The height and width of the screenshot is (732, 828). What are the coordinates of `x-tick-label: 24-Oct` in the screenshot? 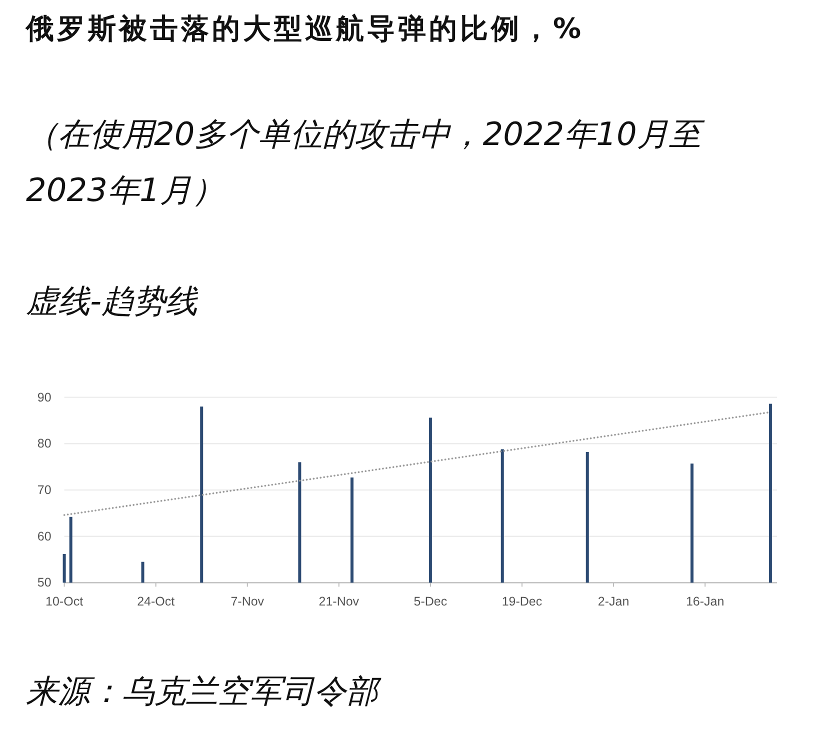 It's located at (156, 601).